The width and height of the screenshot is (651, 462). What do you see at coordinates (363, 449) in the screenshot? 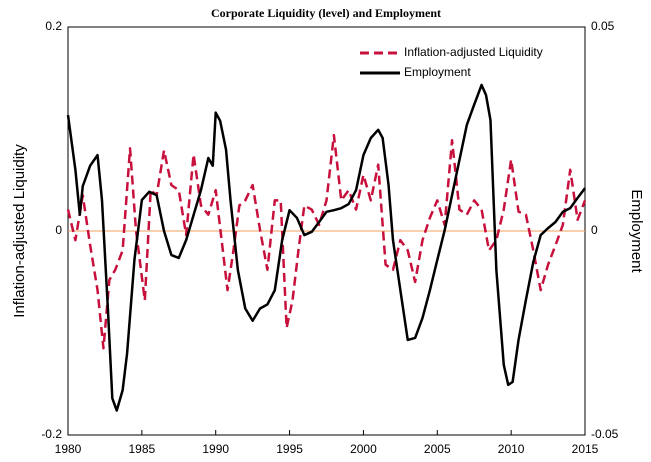
I see `x-tick-label: 2000` at bounding box center [363, 449].